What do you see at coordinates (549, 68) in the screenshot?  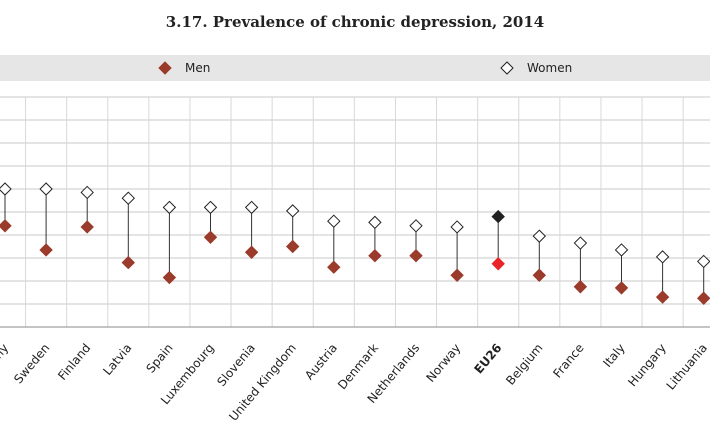 I see `legend-label: Women` at bounding box center [549, 68].